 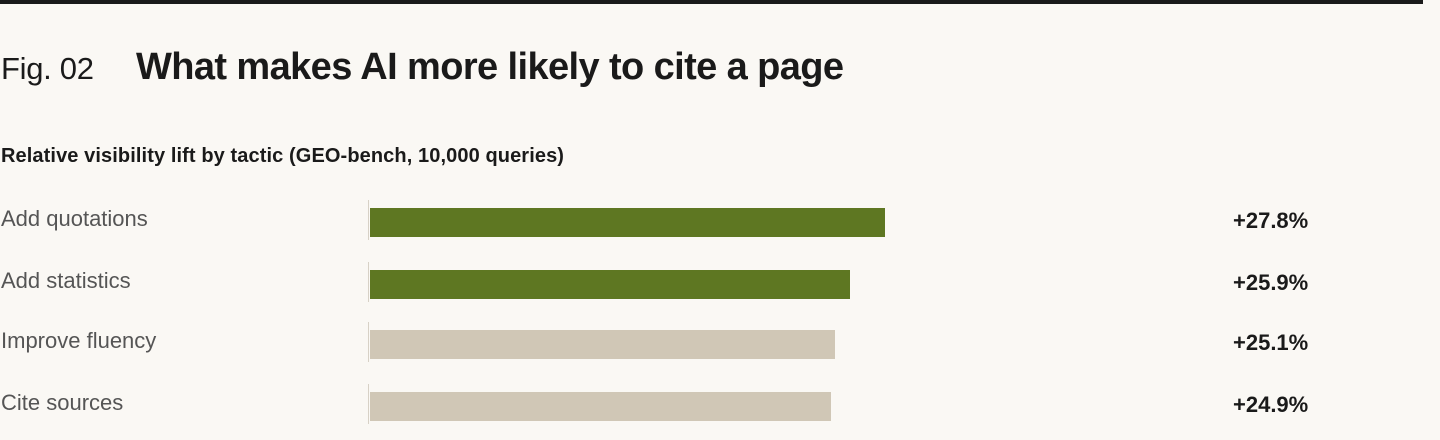 What do you see at coordinates (711, 2) in the screenshot?
I see `top-rule` at bounding box center [711, 2].